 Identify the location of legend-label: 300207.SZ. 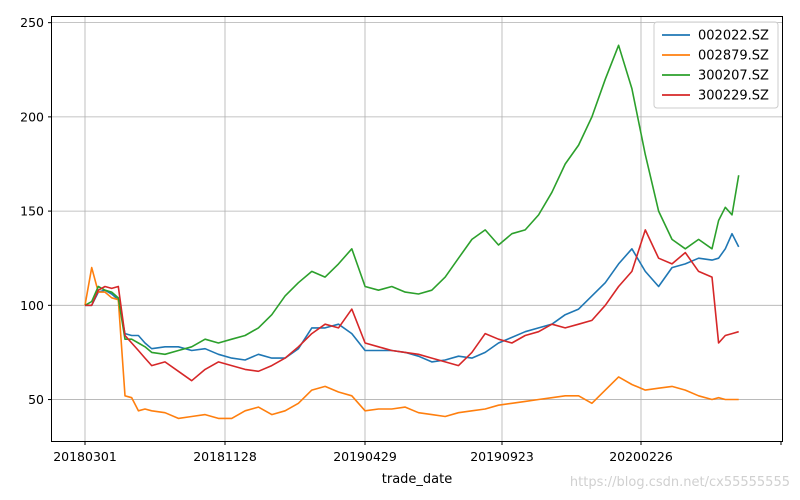
(733, 76).